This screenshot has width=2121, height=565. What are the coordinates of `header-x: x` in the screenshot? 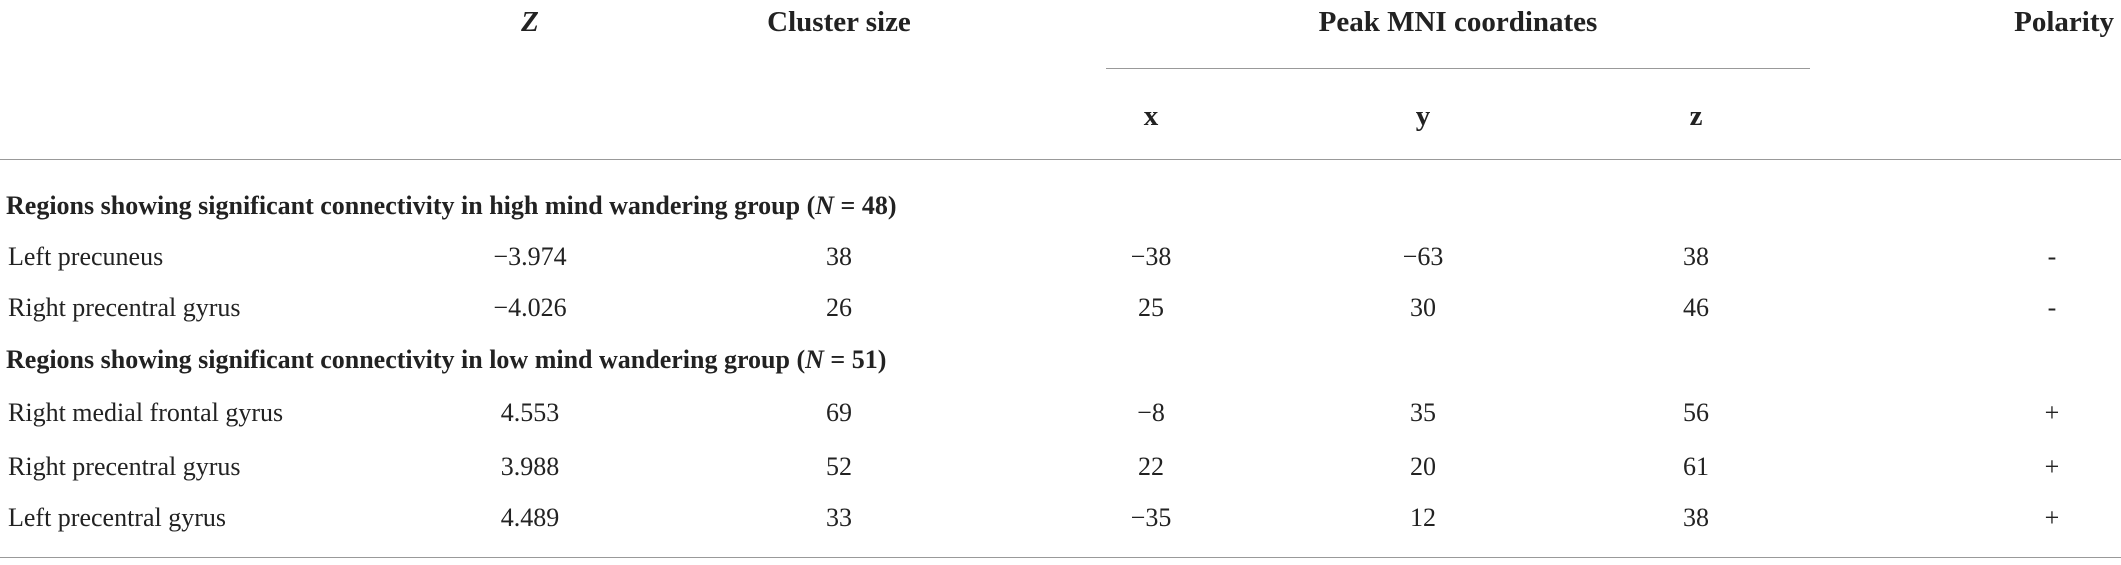 It's located at (1151, 116).